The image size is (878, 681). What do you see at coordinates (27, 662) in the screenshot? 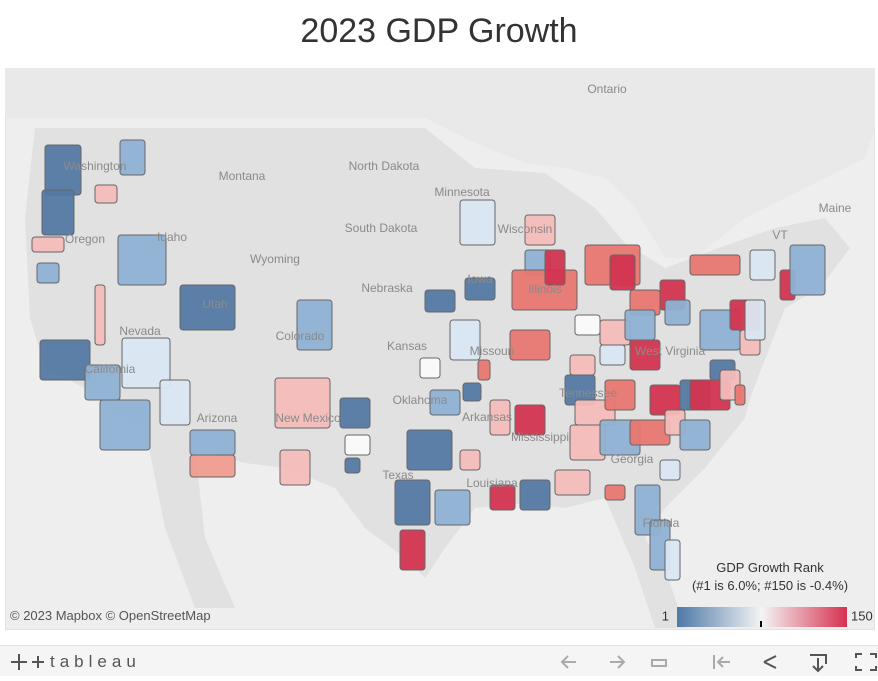
I see `tableau-icon` at bounding box center [27, 662].